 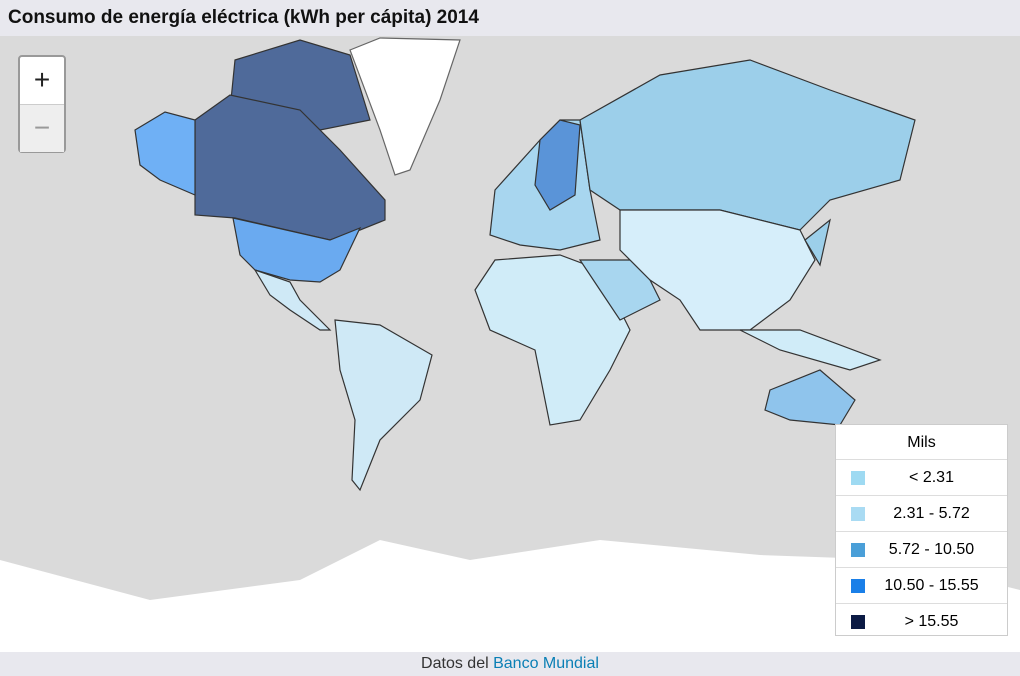 What do you see at coordinates (717, 270) in the screenshot?
I see `asia` at bounding box center [717, 270].